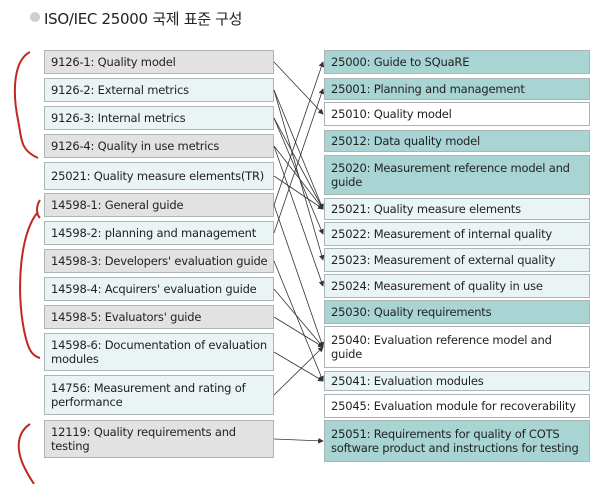  What do you see at coordinates (159, 261) in the screenshot?
I see `left-standard-box: 14598-3: Developers' evaluation guide` at bounding box center [159, 261].